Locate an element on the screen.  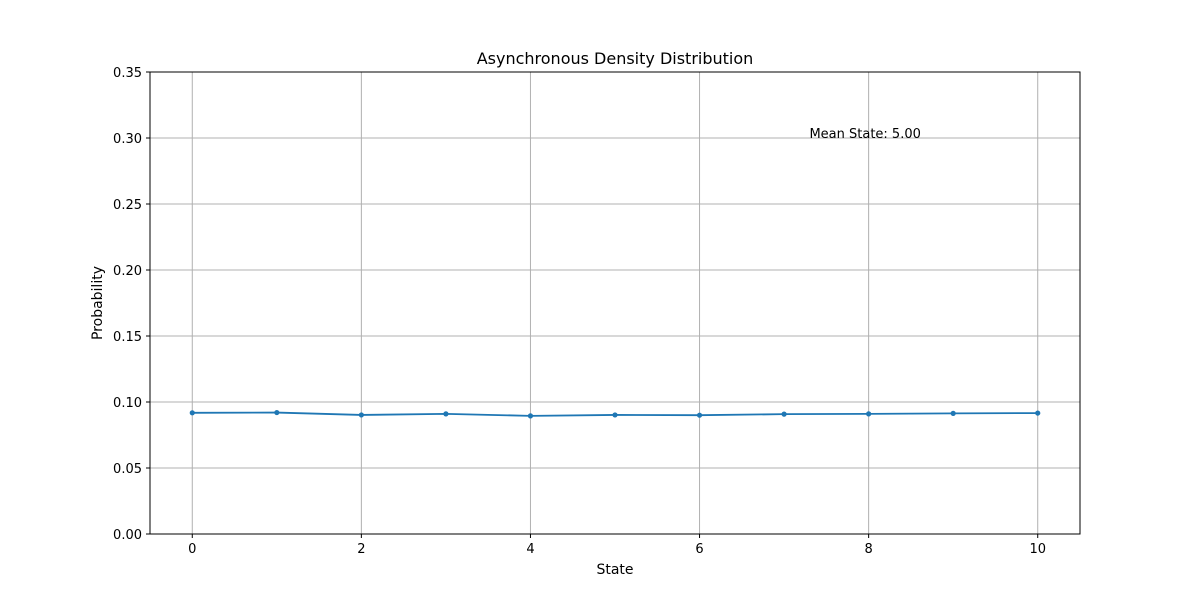
x-axis: 0 2 4 6 8 10 is located at coordinates (617, 545).